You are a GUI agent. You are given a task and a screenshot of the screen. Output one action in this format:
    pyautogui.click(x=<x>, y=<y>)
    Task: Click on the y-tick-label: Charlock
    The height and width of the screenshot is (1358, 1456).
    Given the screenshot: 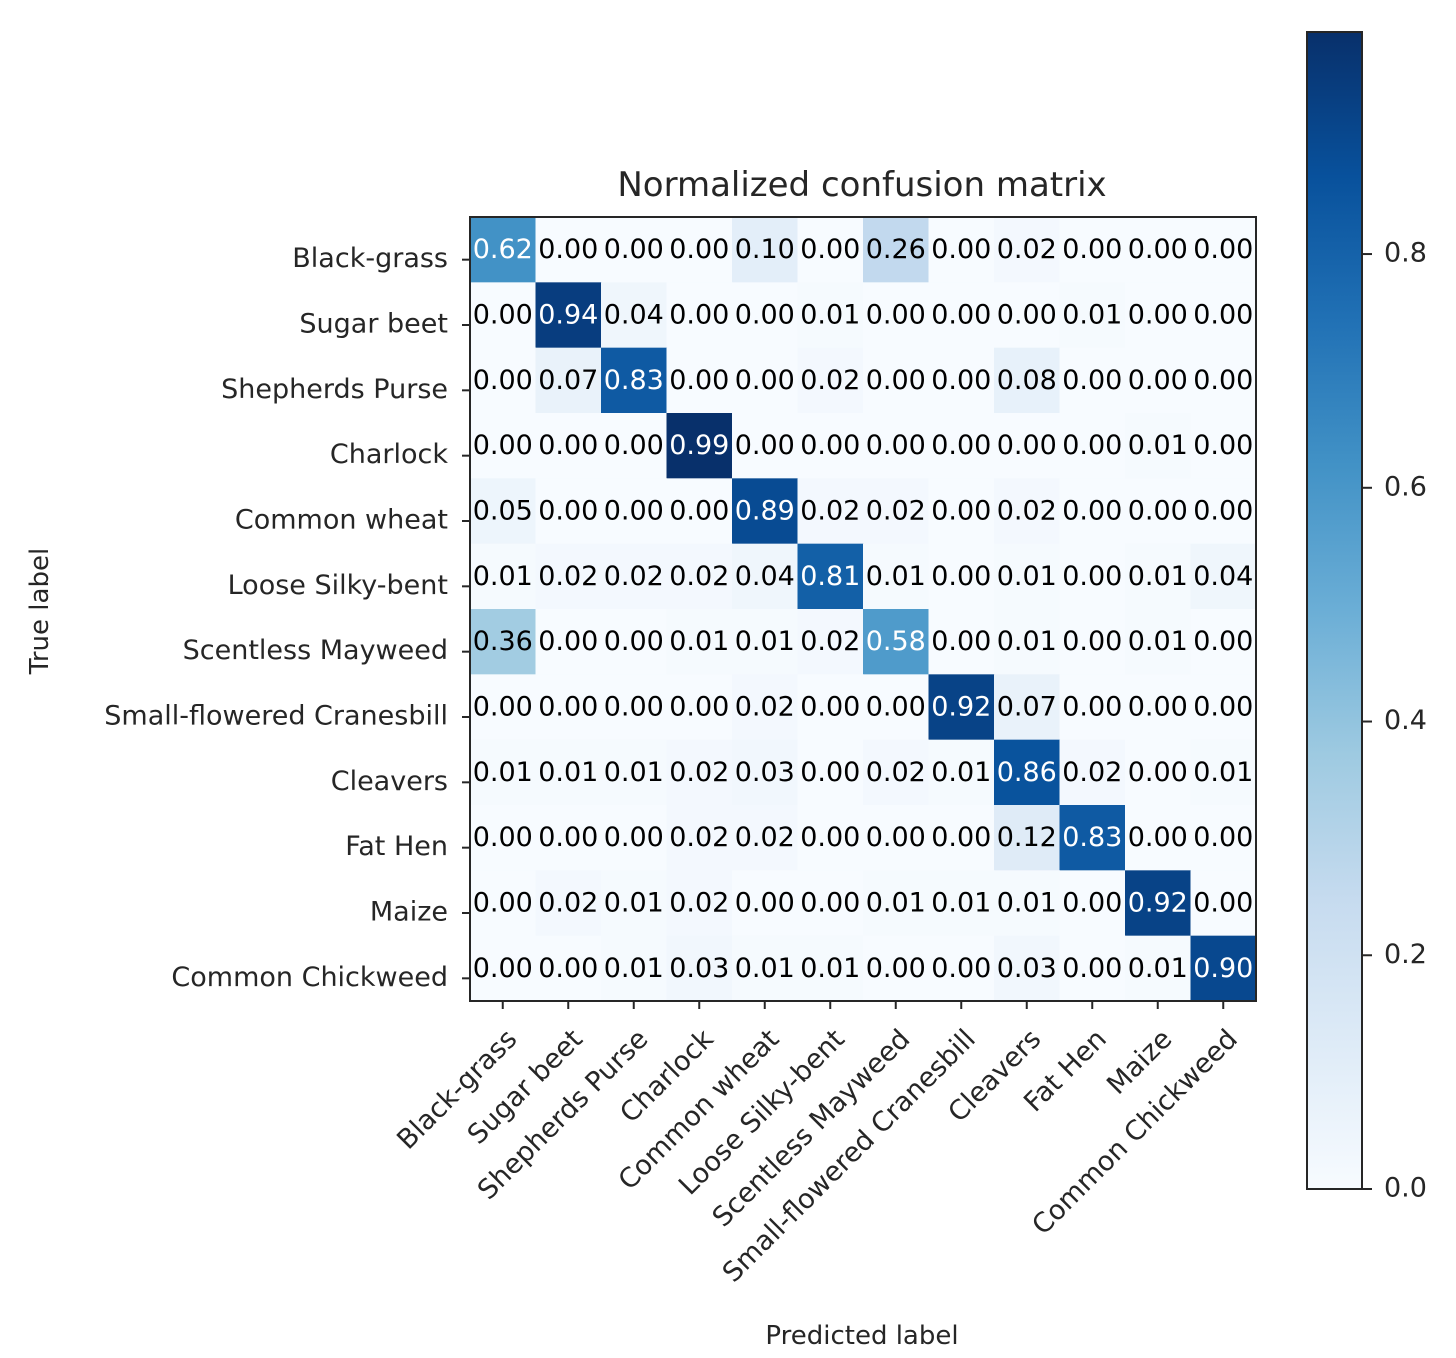 What is the action you would take?
    pyautogui.click(x=389, y=454)
    